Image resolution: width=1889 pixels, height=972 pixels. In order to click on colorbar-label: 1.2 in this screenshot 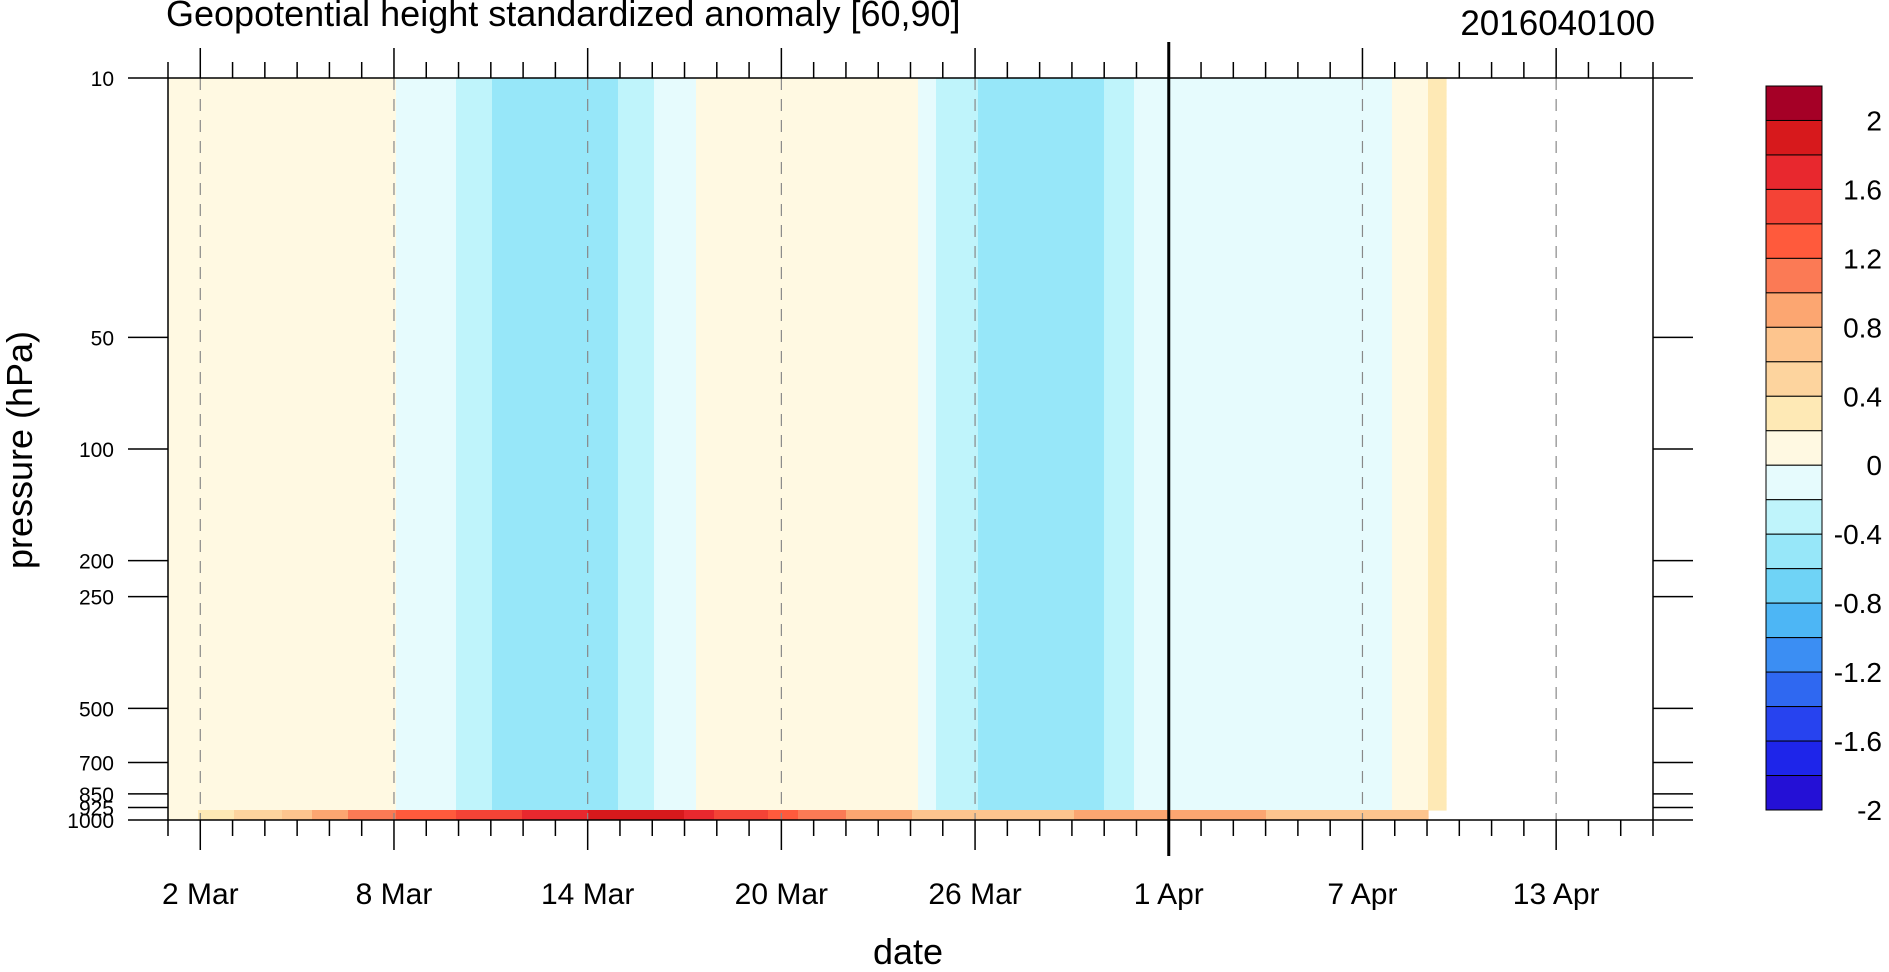, I will do `click(1862, 258)`.